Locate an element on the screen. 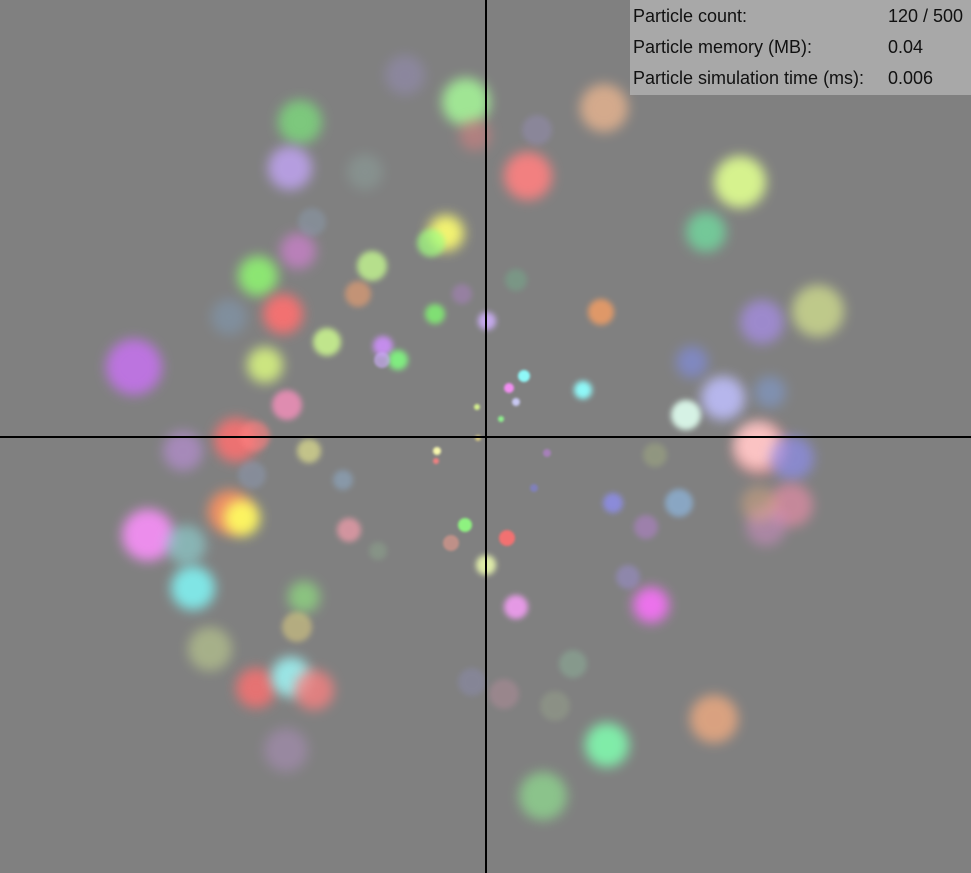 The image size is (971, 873). stat-value: 0.04 is located at coordinates (906, 47).